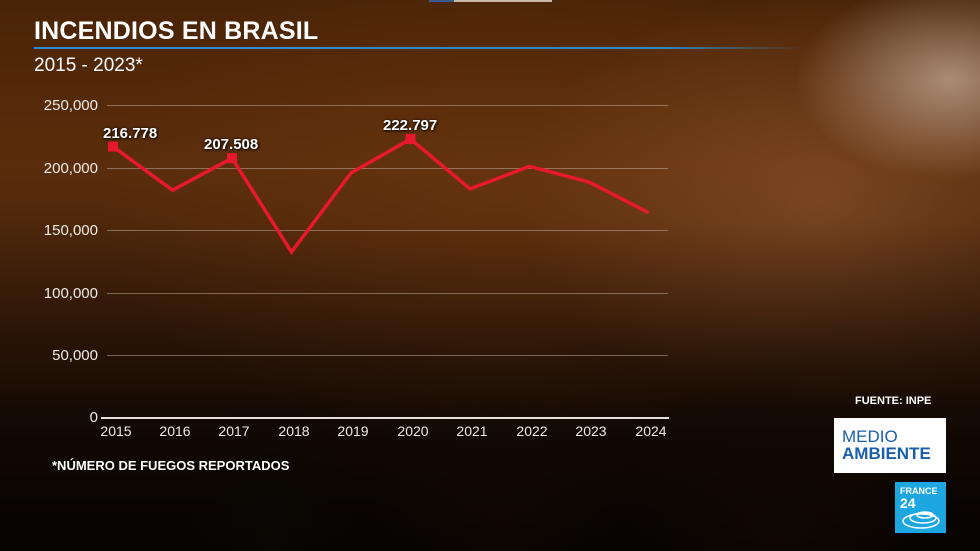 This screenshot has height=551, width=980. I want to click on series-line, so click(380, 196).